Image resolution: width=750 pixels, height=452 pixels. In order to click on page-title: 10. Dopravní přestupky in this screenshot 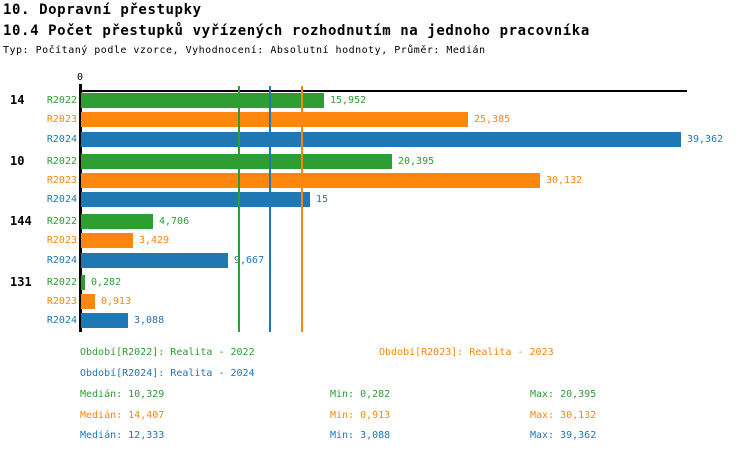, I will do `click(102, 10)`.